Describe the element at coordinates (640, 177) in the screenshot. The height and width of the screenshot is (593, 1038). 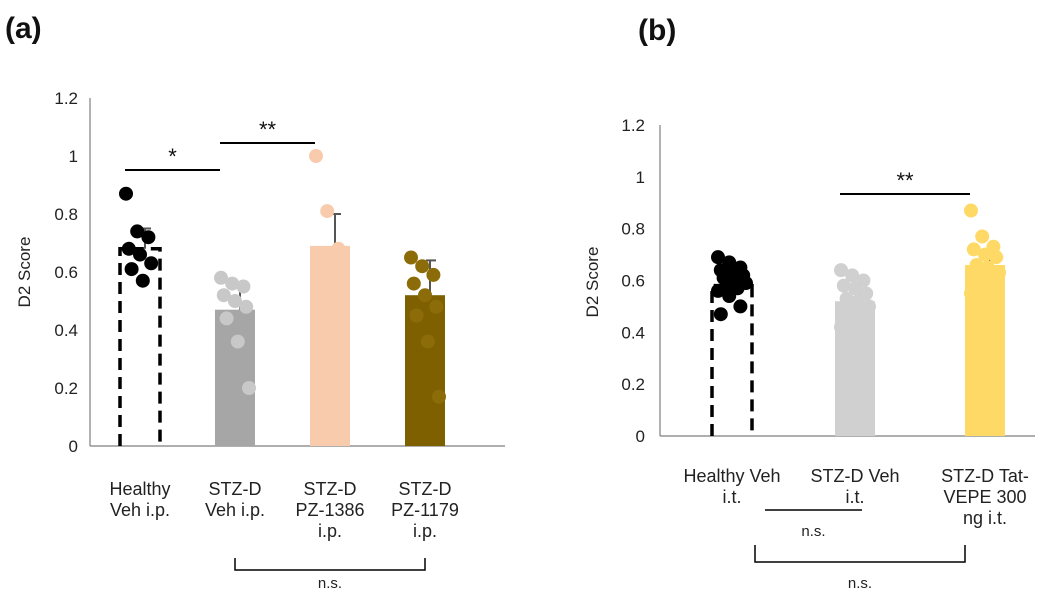
I see `panel-b-y-tick-label: 1` at that location.